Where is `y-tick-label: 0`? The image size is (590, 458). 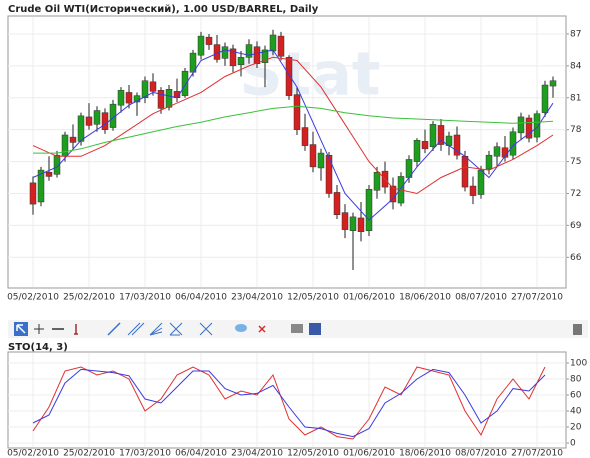
y-tick-label: 0 is located at coordinates (573, 444).